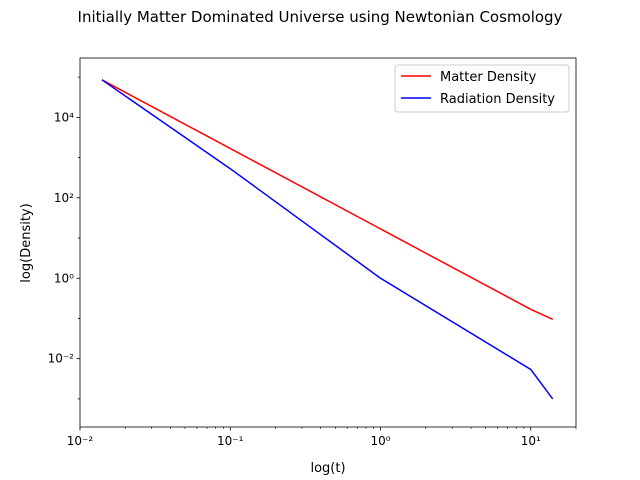 The image size is (640, 480). Describe the element at coordinates (531, 441) in the screenshot. I see `x-tick-label: 10¹` at that location.